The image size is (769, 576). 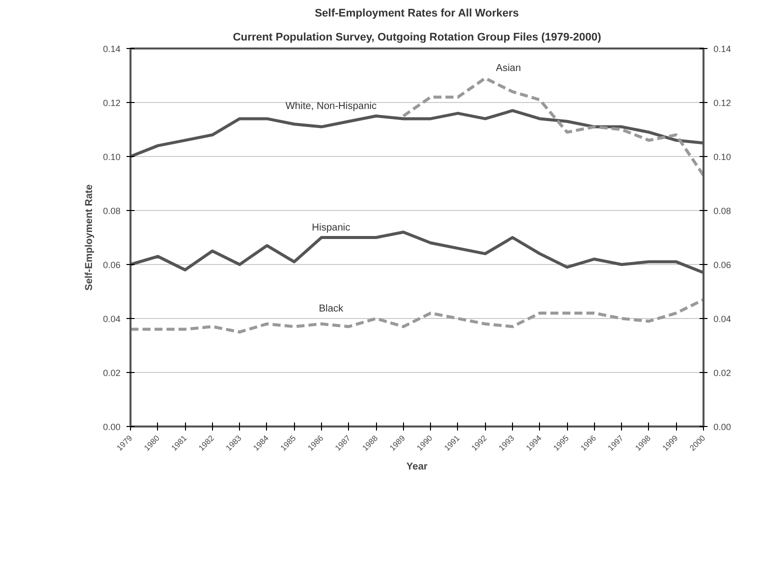 What do you see at coordinates (723, 373) in the screenshot?
I see `y2-tick-label: 0.02` at bounding box center [723, 373].